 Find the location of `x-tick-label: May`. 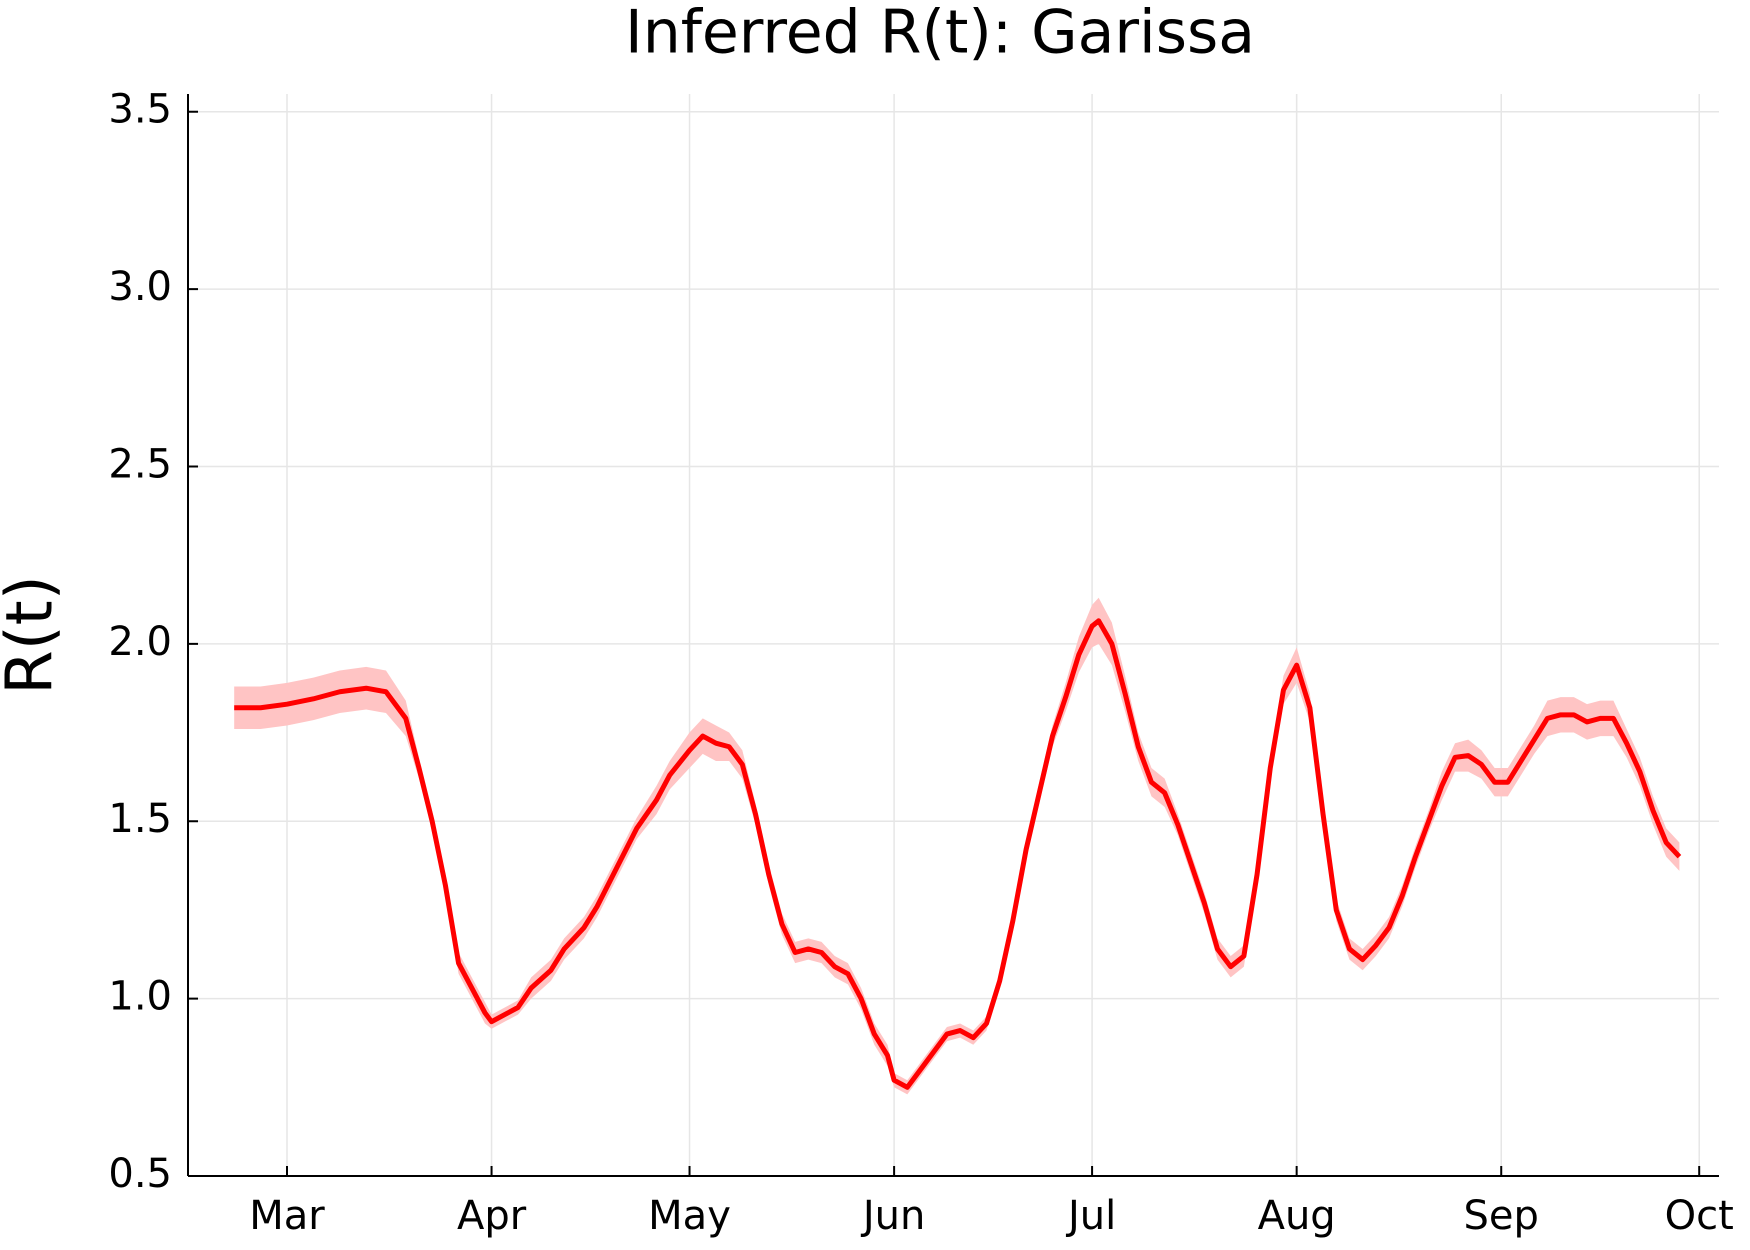

x-tick-label: May is located at coordinates (689, 1216).